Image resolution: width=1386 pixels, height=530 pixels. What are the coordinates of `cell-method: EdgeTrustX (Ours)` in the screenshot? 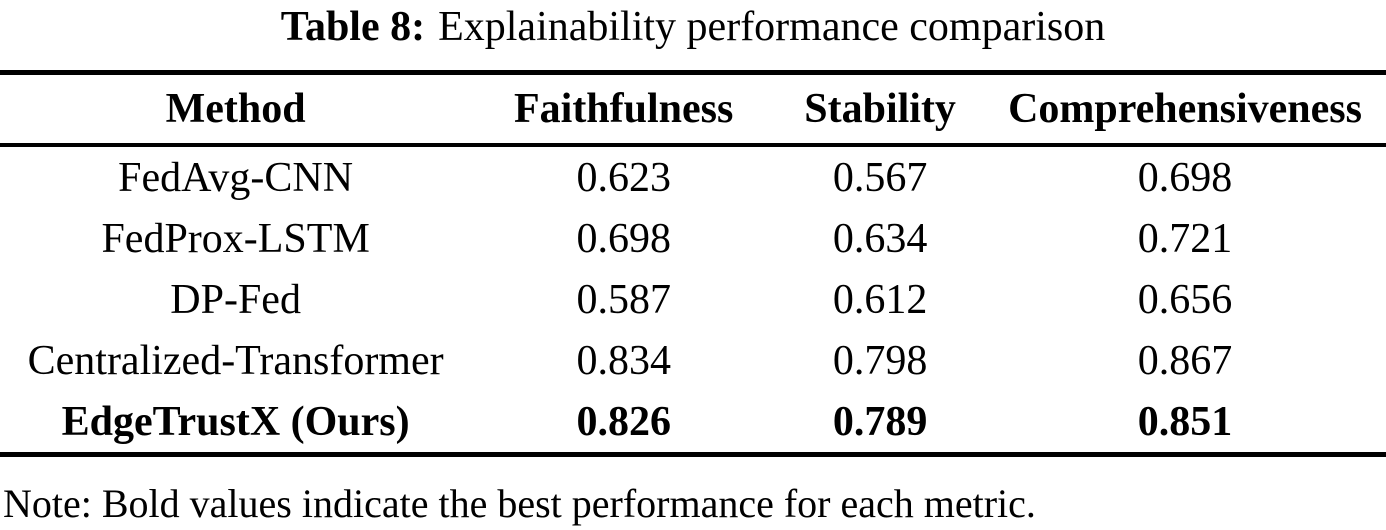 It's located at (235, 421).